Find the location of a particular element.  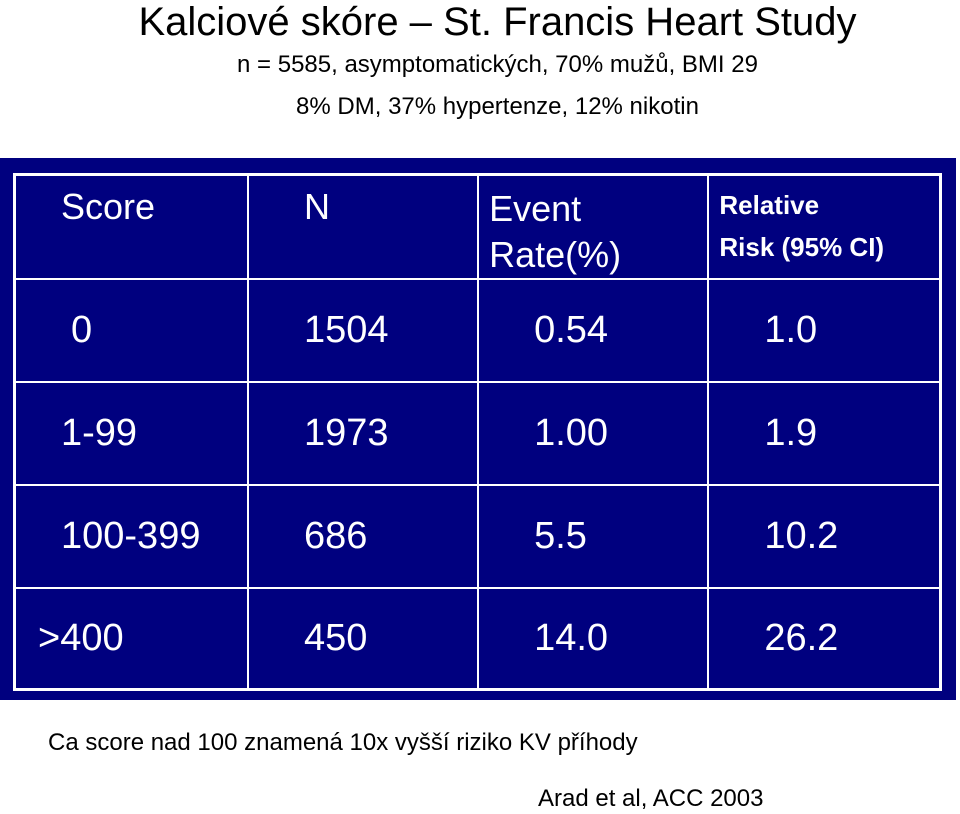

header-score-cell: Score is located at coordinates (131, 226).